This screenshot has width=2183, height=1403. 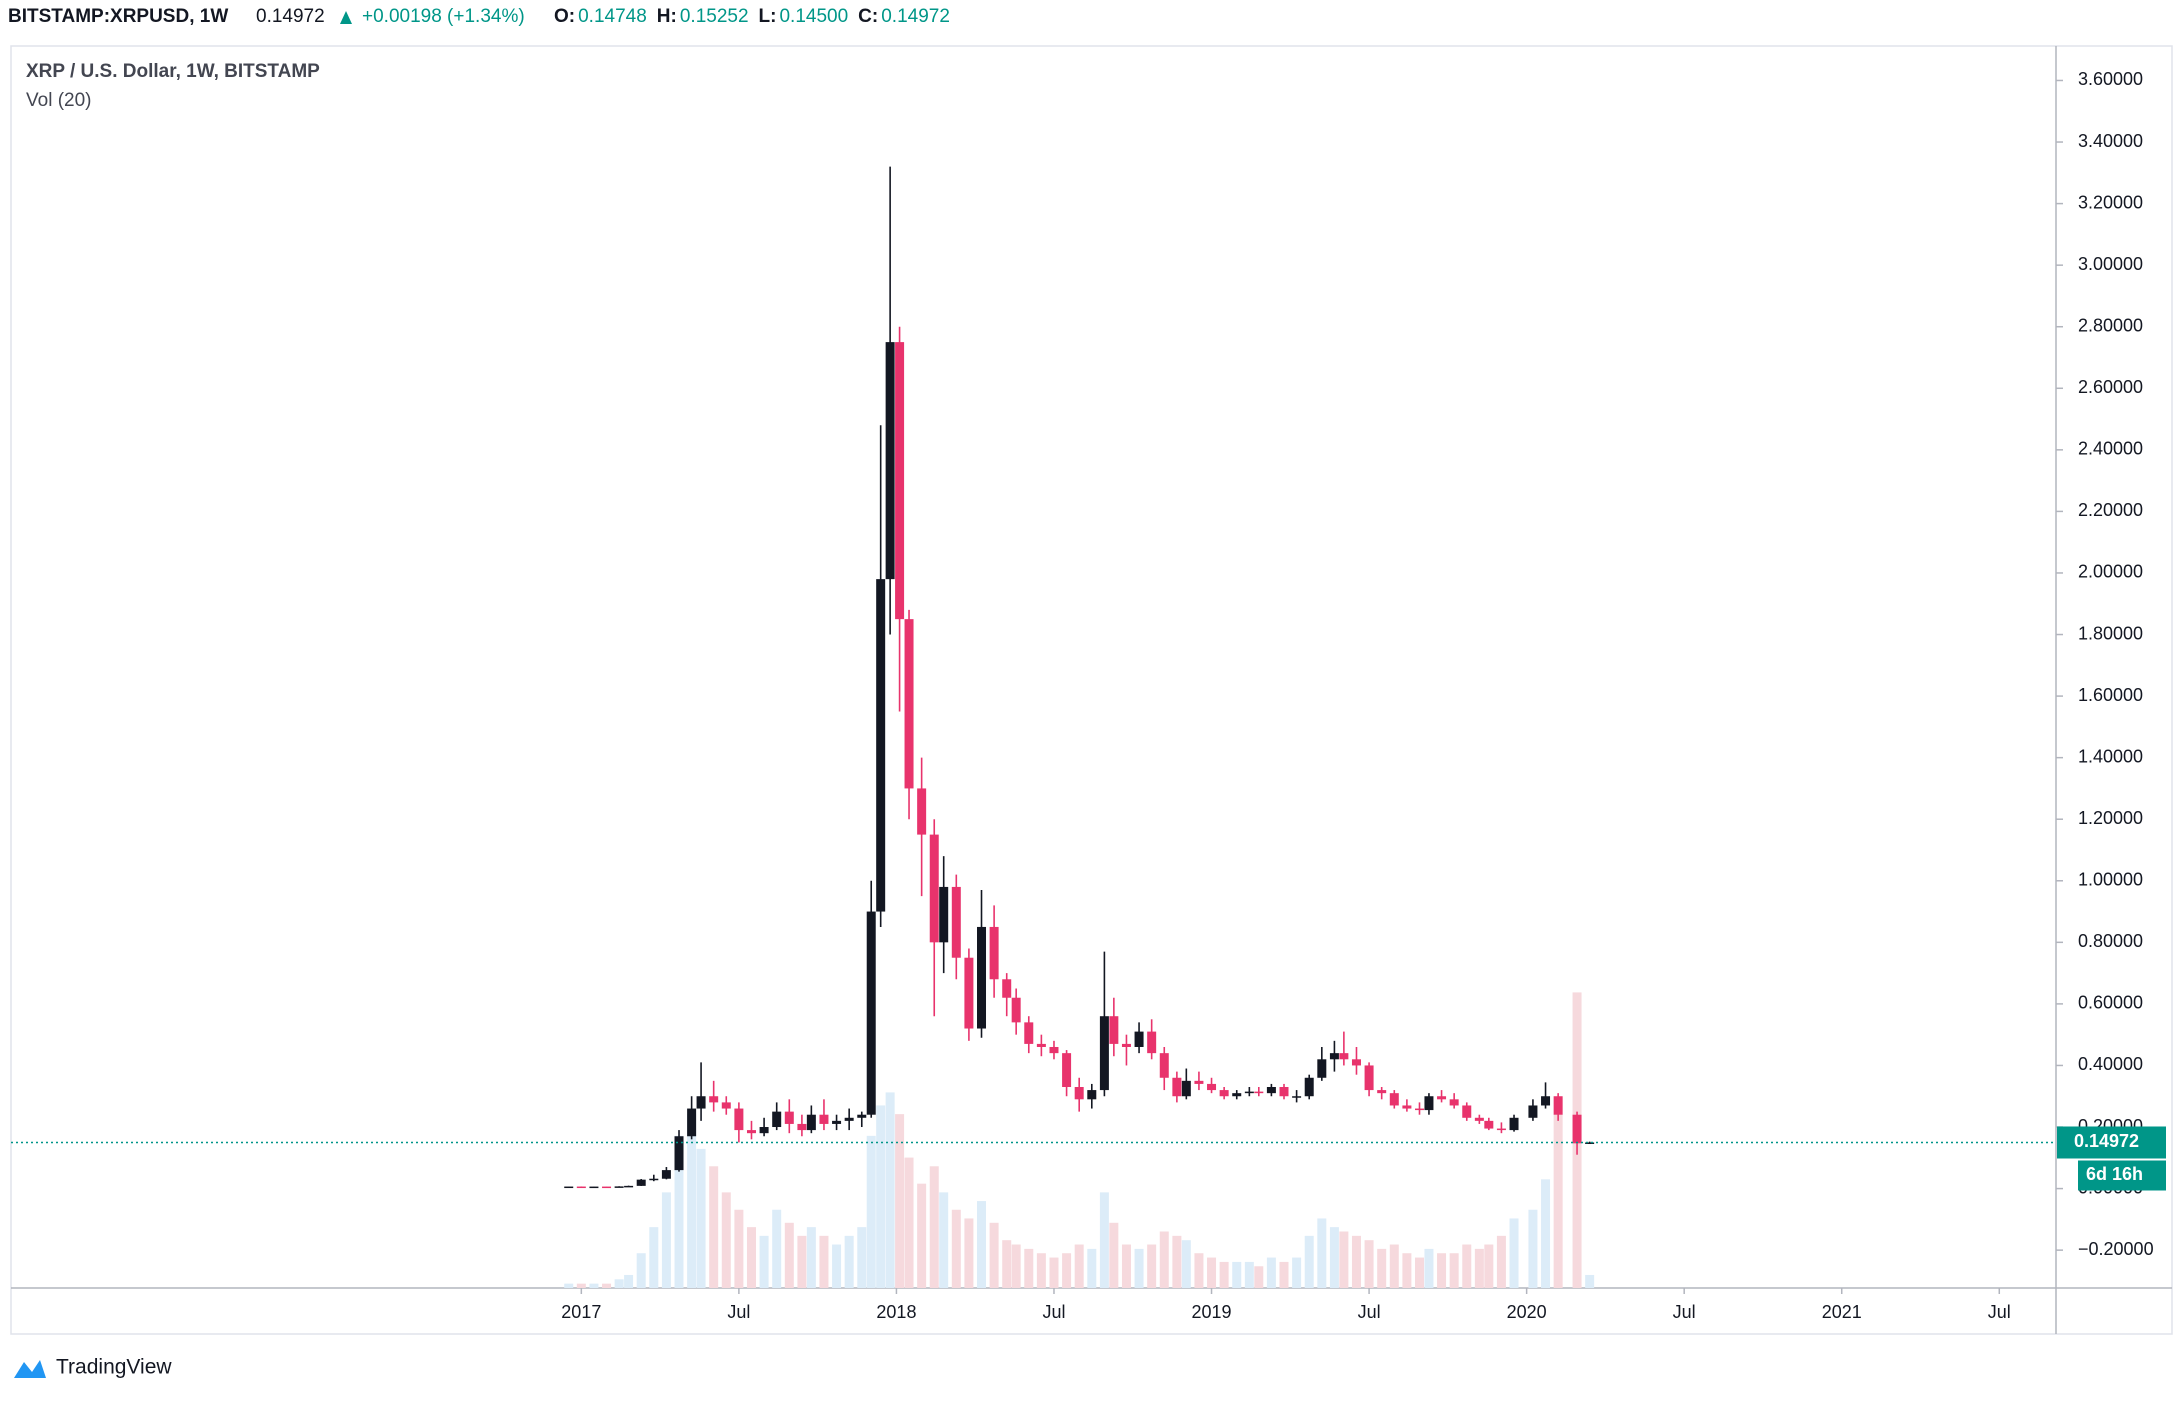 What do you see at coordinates (290, 16) in the screenshot?
I see `last-price: 0.14972` at bounding box center [290, 16].